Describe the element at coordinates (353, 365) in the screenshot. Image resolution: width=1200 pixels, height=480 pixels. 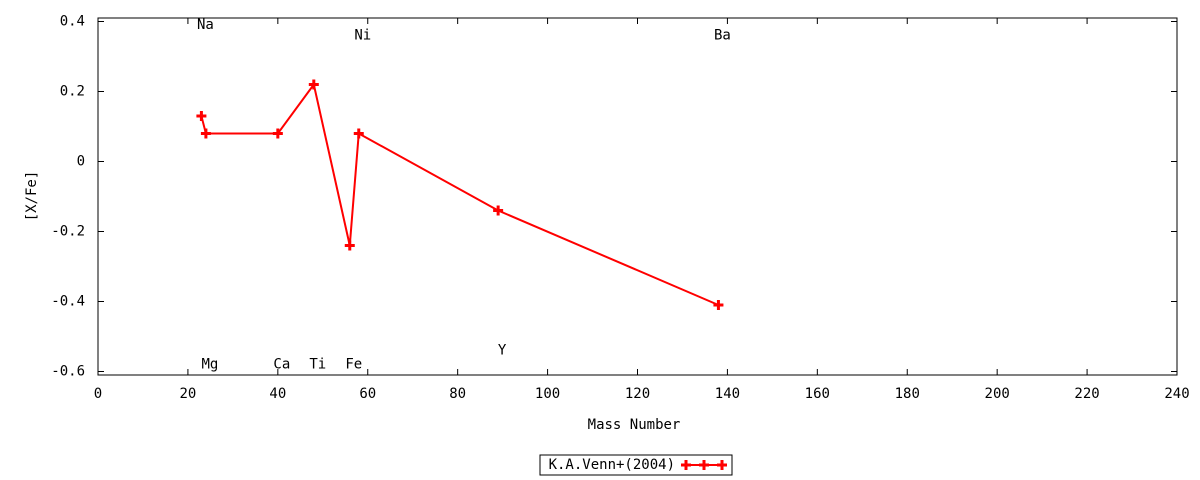
I see `point-label: Fe` at that location.